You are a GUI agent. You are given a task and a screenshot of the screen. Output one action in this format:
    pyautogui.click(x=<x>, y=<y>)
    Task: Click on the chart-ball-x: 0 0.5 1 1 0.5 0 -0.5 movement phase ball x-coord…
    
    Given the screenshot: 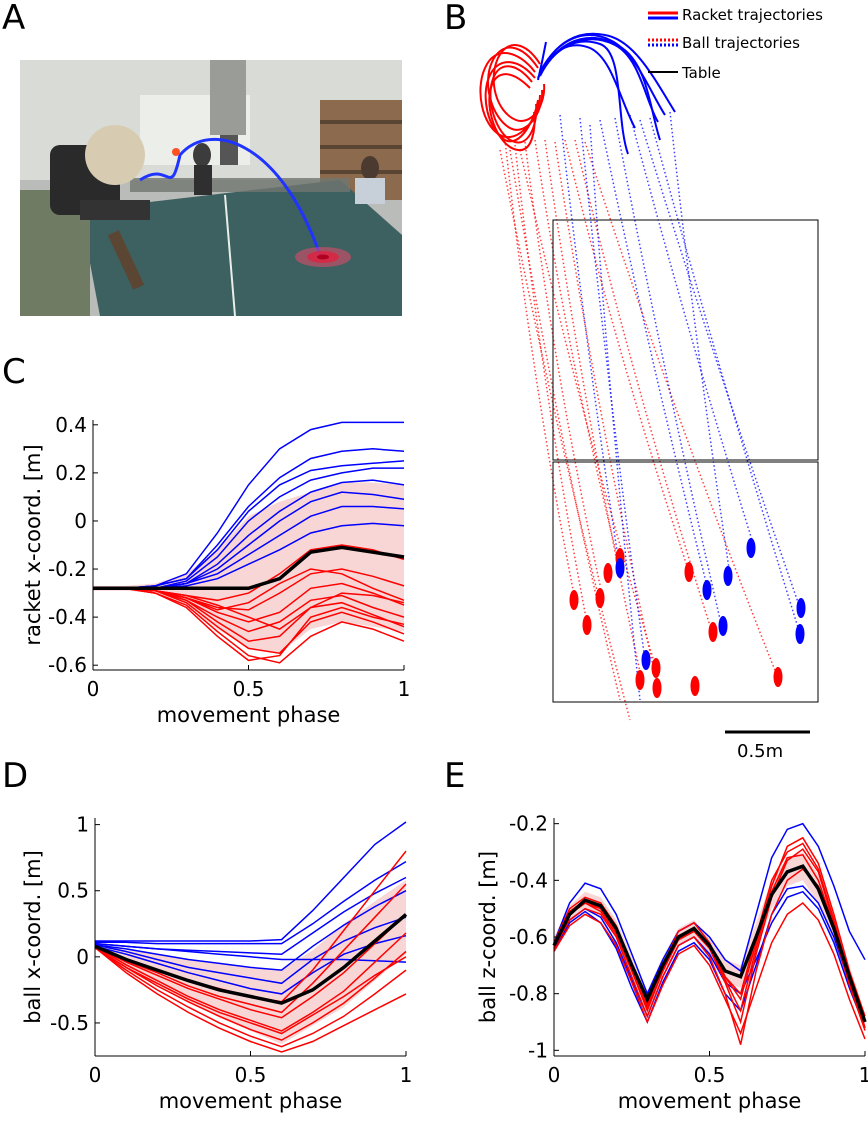 What is the action you would take?
    pyautogui.click(x=217, y=963)
    